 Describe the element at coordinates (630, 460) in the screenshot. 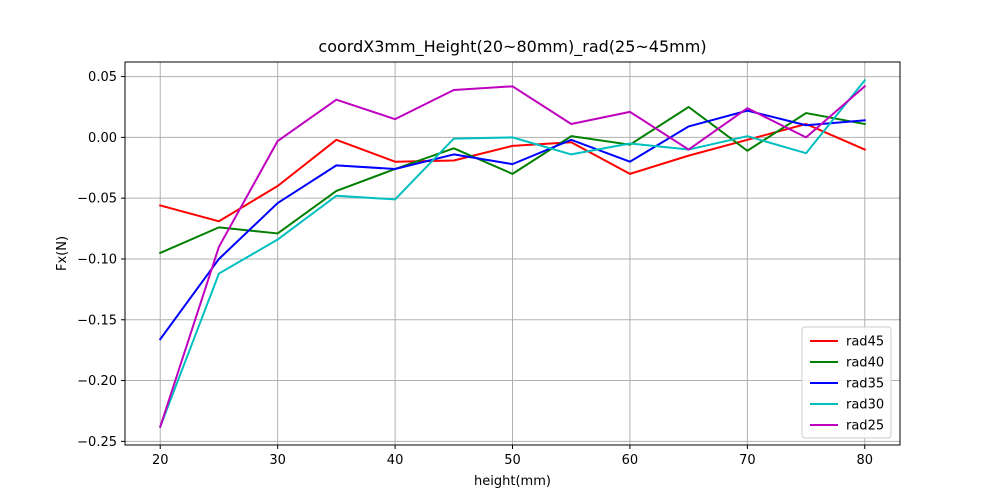

I see `x-tick-label: 60` at that location.